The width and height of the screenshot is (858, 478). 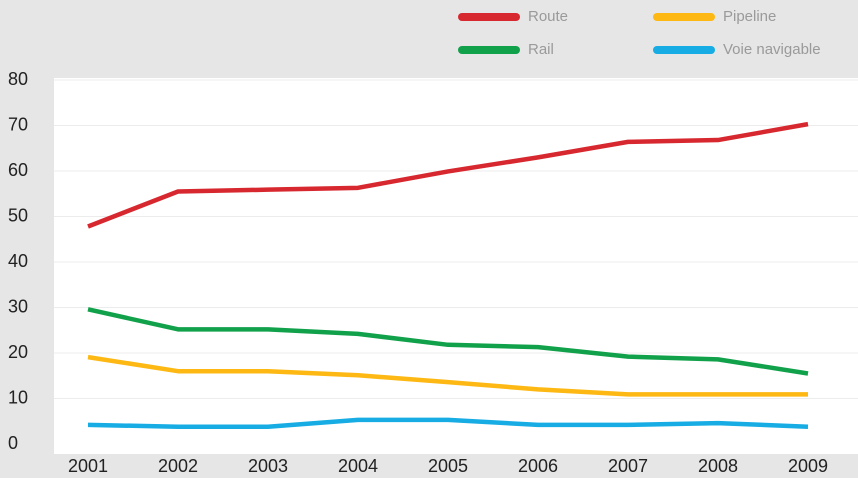 I want to click on y-tick-label: 70, so click(x=18, y=124).